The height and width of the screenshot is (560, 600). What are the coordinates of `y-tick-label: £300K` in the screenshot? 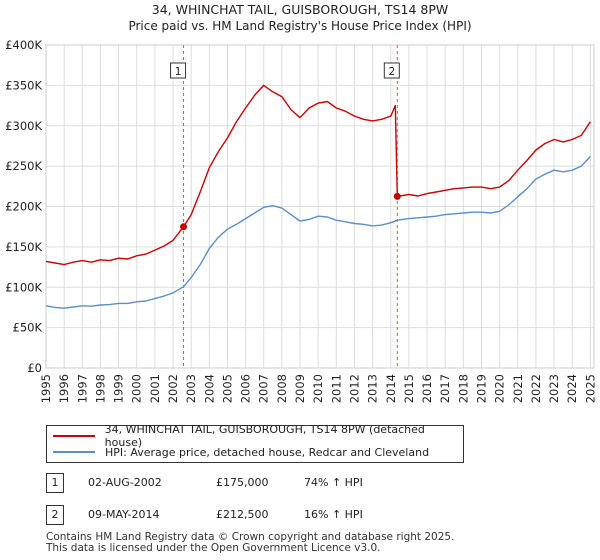 It's located at (23, 126).